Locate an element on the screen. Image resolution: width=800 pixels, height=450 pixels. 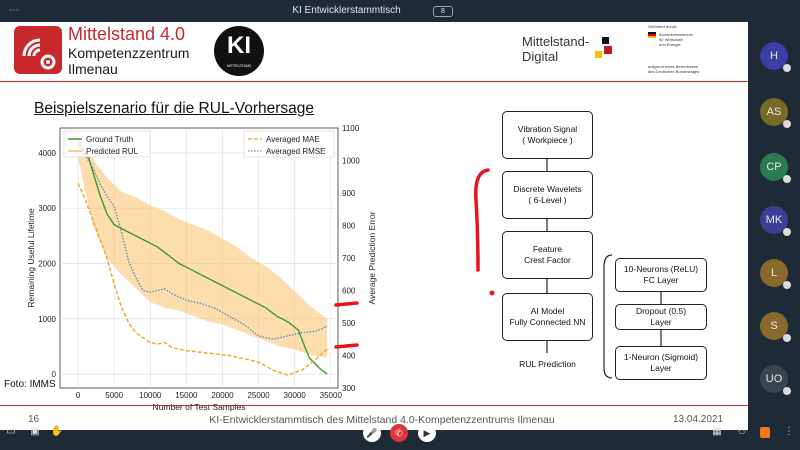
ki-logo-text: KI is located at coordinates (239, 45).